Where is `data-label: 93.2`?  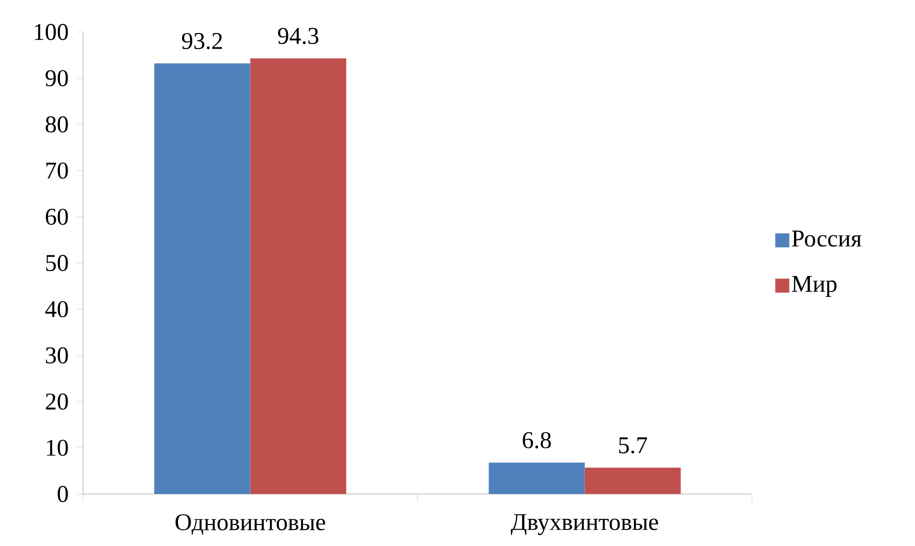
data-label: 93.2 is located at coordinates (202, 41).